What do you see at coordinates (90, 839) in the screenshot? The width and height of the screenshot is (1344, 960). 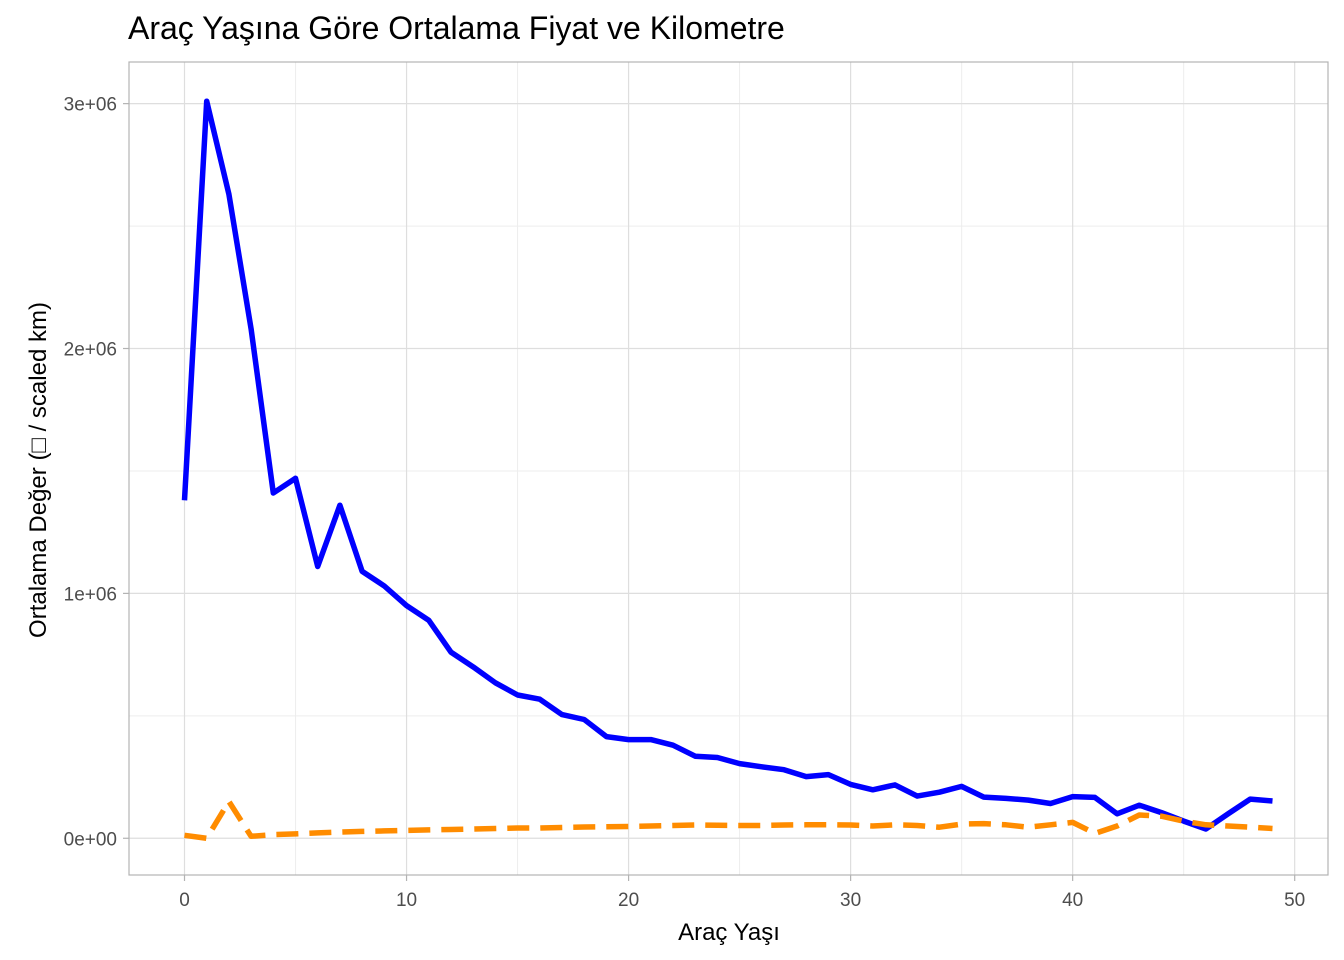 I see `y-tick-label: 0e+00` at bounding box center [90, 839].